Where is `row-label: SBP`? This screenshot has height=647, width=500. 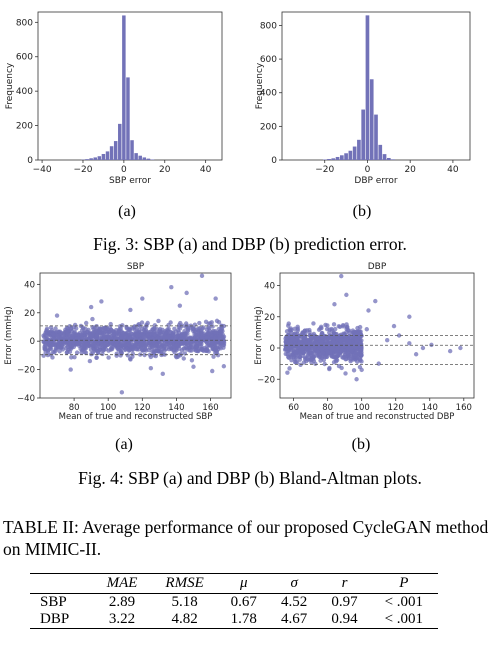
row-label: SBP is located at coordinates (53, 602).